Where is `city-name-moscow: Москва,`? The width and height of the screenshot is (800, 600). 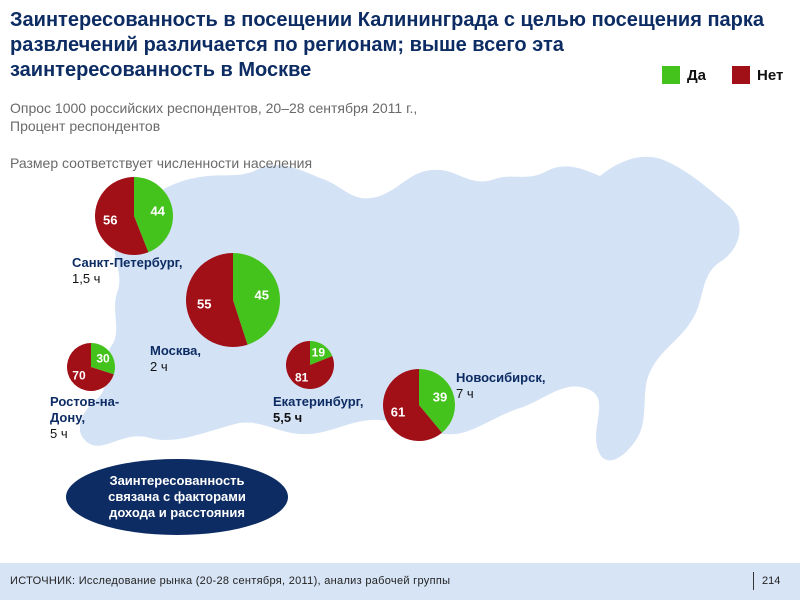
city-name-moscow: Москва, is located at coordinates (175, 350).